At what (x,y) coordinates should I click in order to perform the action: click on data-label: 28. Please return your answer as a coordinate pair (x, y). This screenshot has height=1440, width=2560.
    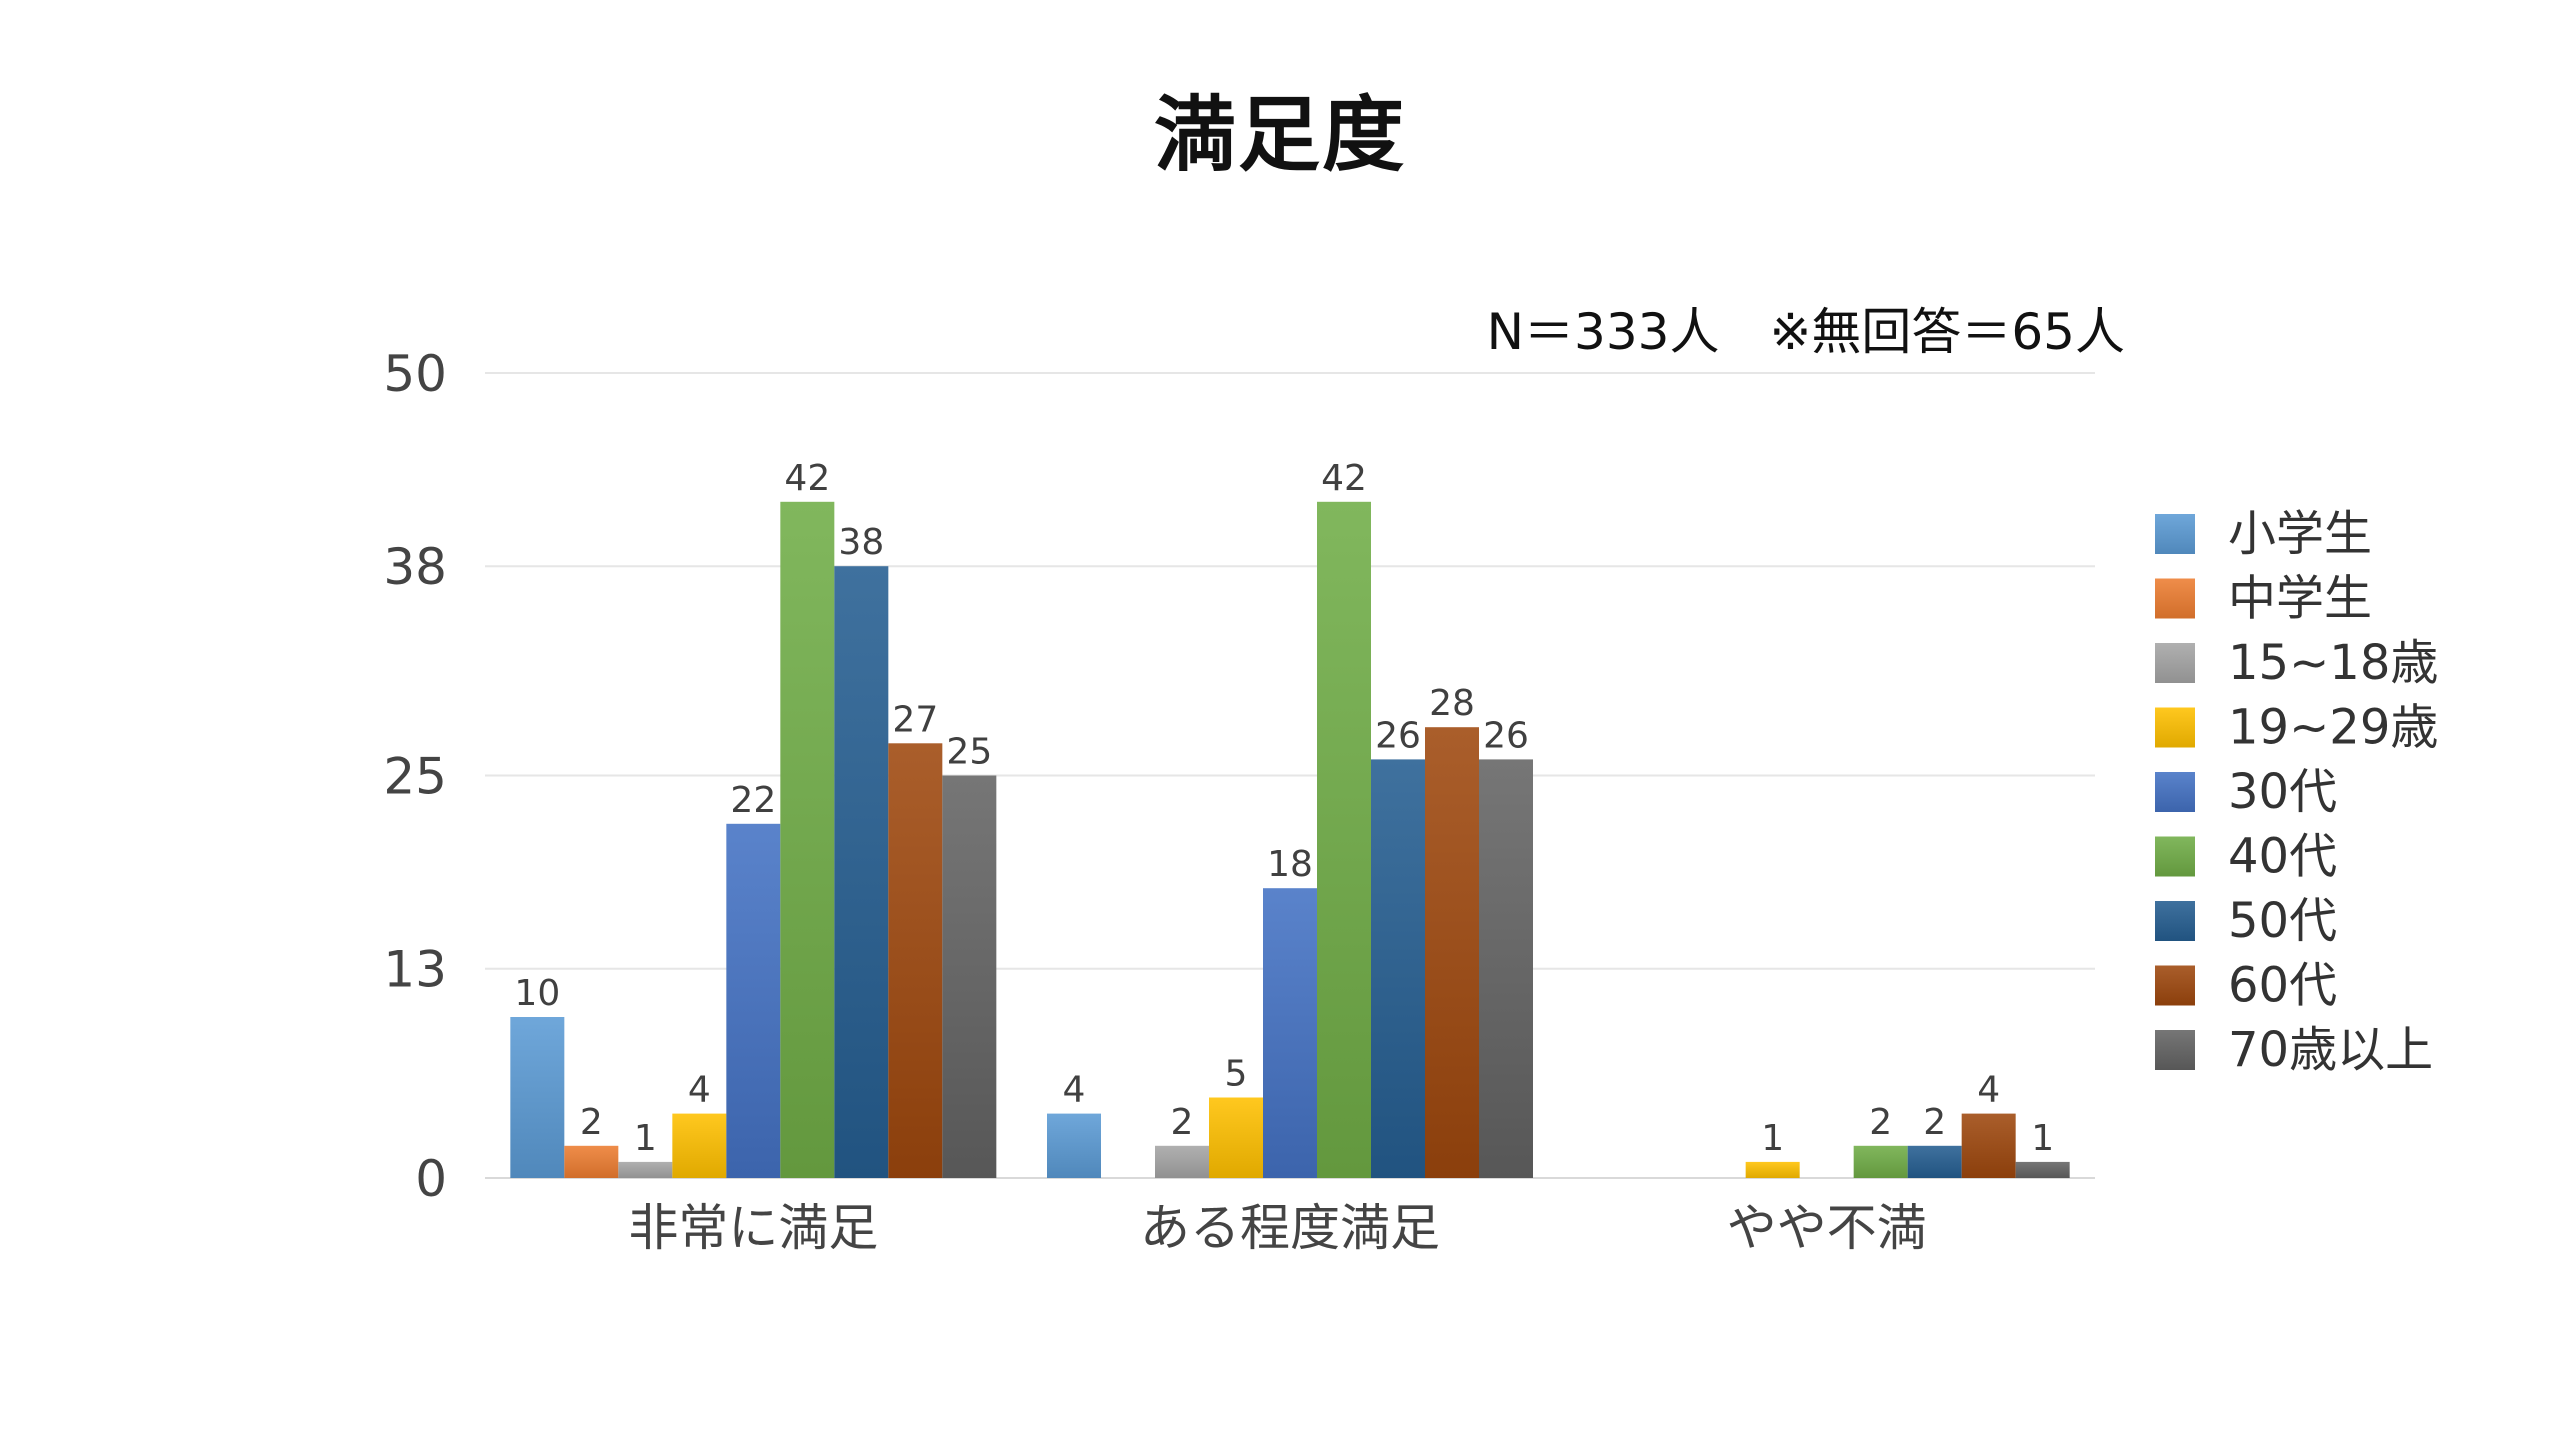
    Looking at the image, I should click on (1452, 703).